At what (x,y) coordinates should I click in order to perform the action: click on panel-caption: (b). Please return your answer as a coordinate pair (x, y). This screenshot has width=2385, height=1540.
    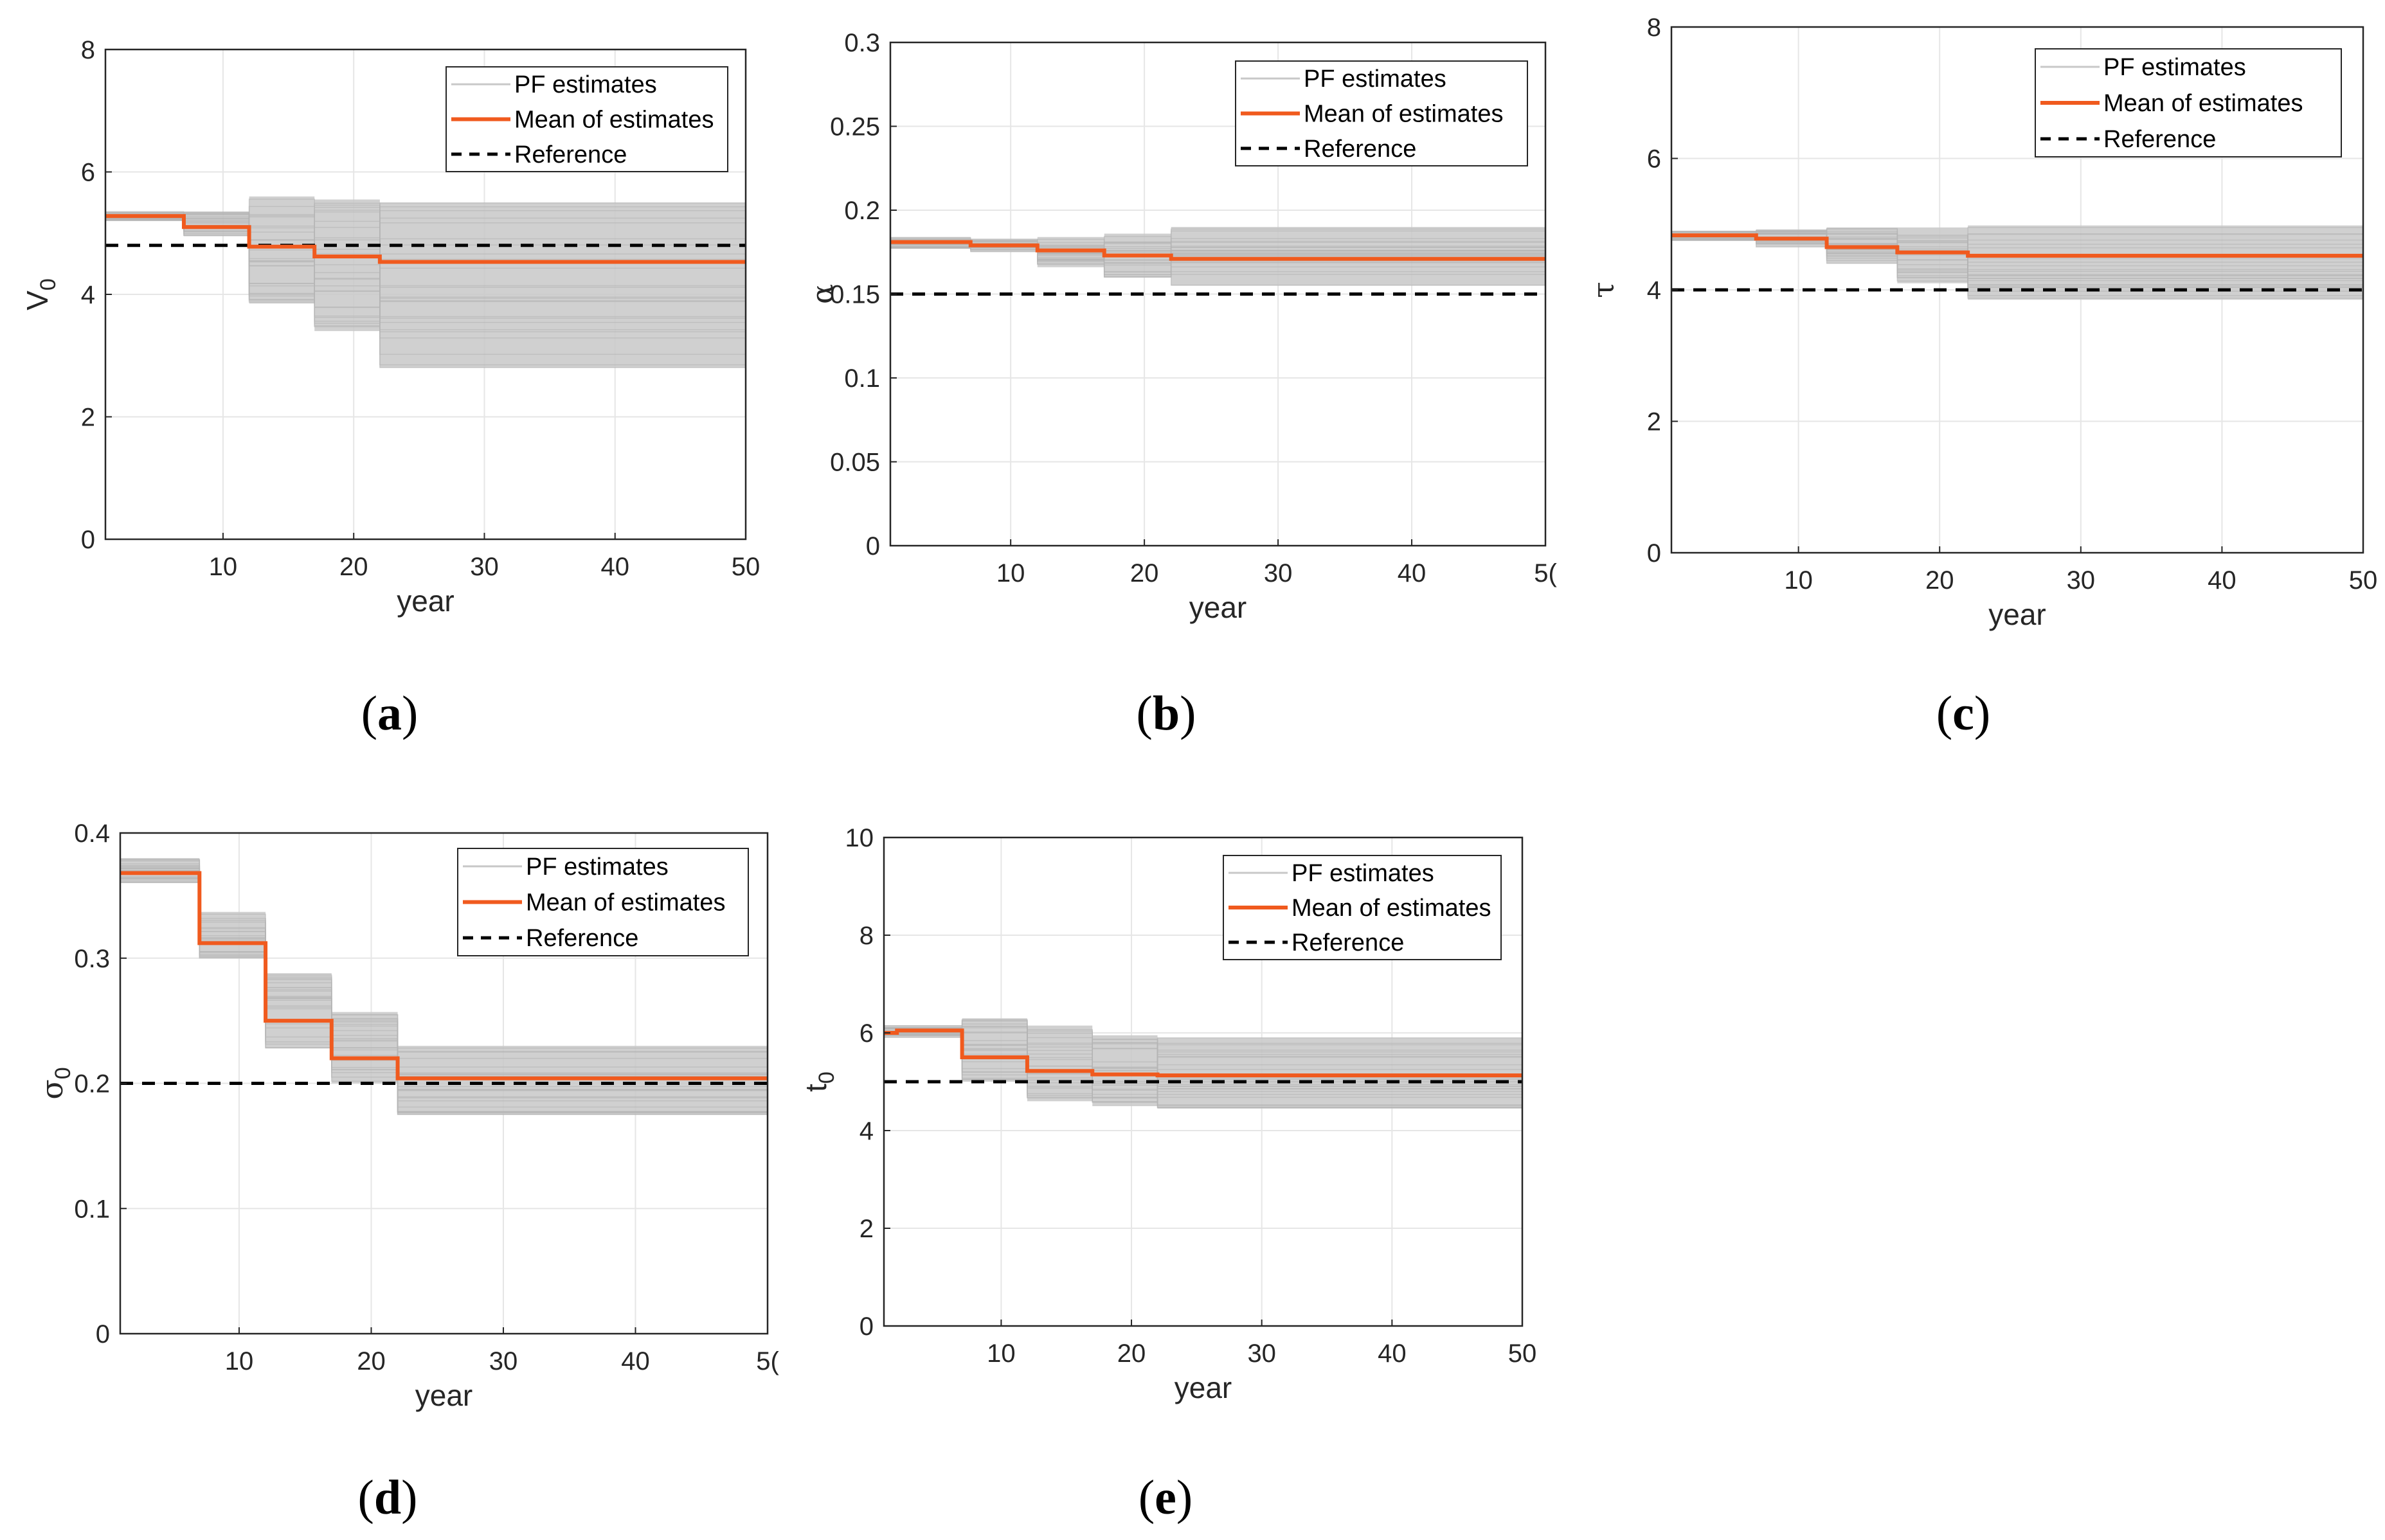
    Looking at the image, I should click on (1167, 713).